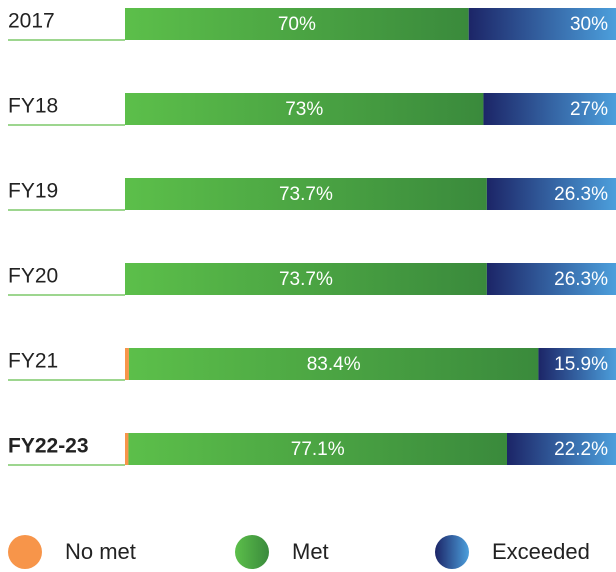 This screenshot has width=616, height=572. What do you see at coordinates (581, 364) in the screenshot?
I see `value-label: 15.9%` at bounding box center [581, 364].